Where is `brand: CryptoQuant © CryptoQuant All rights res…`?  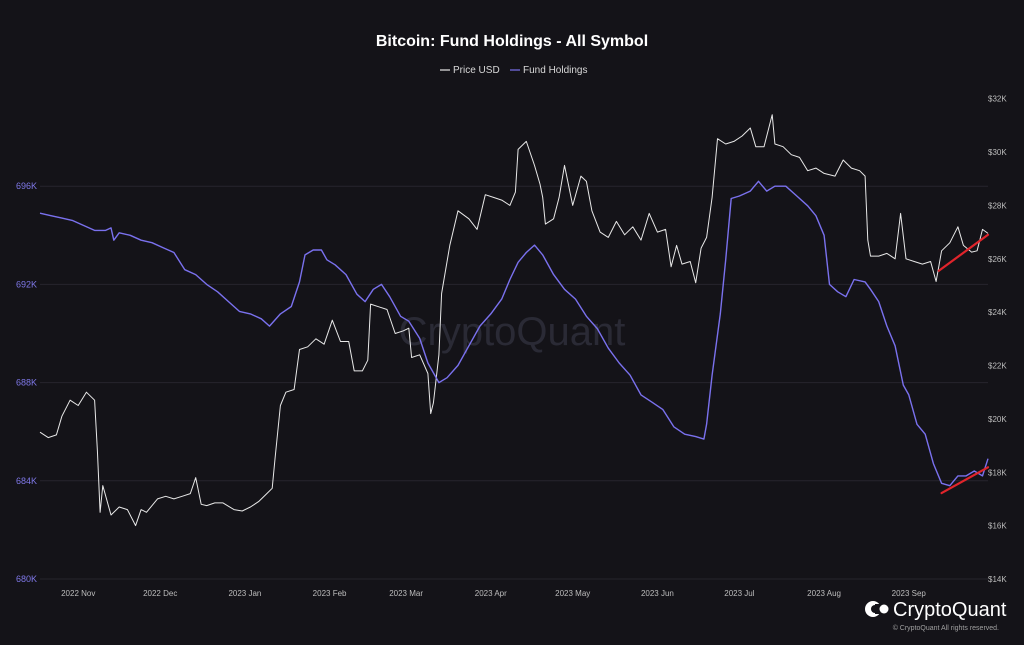 brand: CryptoQuant © CryptoQuant All rights res… is located at coordinates (936, 615).